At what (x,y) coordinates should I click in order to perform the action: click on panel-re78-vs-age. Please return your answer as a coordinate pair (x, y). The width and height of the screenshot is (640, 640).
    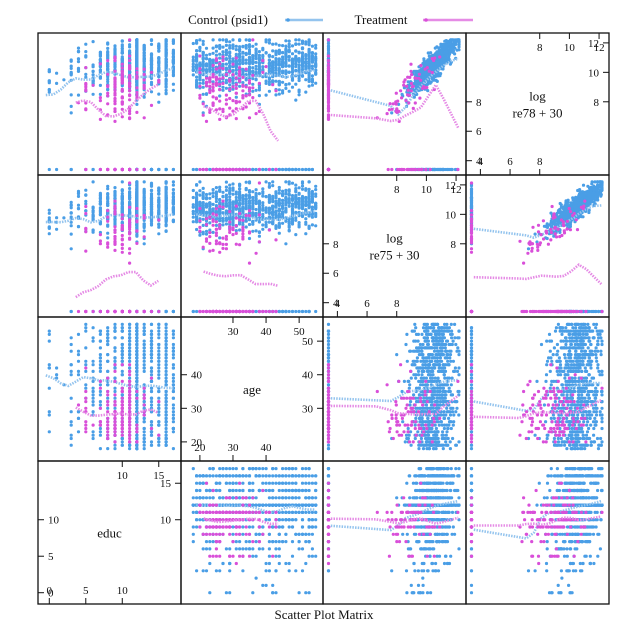
    Looking at the image, I should click on (252, 104).